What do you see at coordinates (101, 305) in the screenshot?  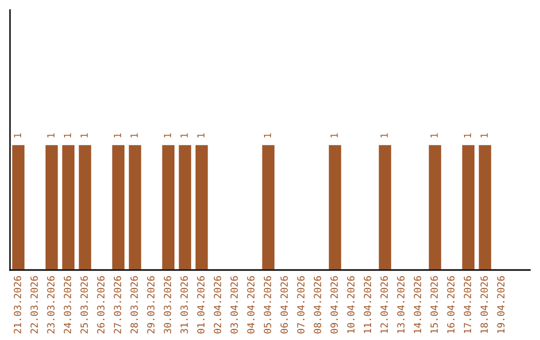 I see `x-tick-label: 26.03.2026` at bounding box center [101, 305].